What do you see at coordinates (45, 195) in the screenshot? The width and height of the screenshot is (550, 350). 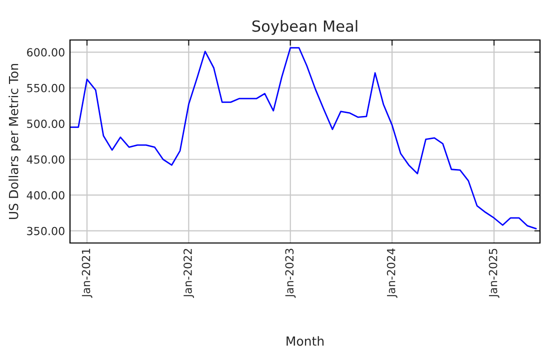 I see `y-tick-label: 400.00` at bounding box center [45, 195].